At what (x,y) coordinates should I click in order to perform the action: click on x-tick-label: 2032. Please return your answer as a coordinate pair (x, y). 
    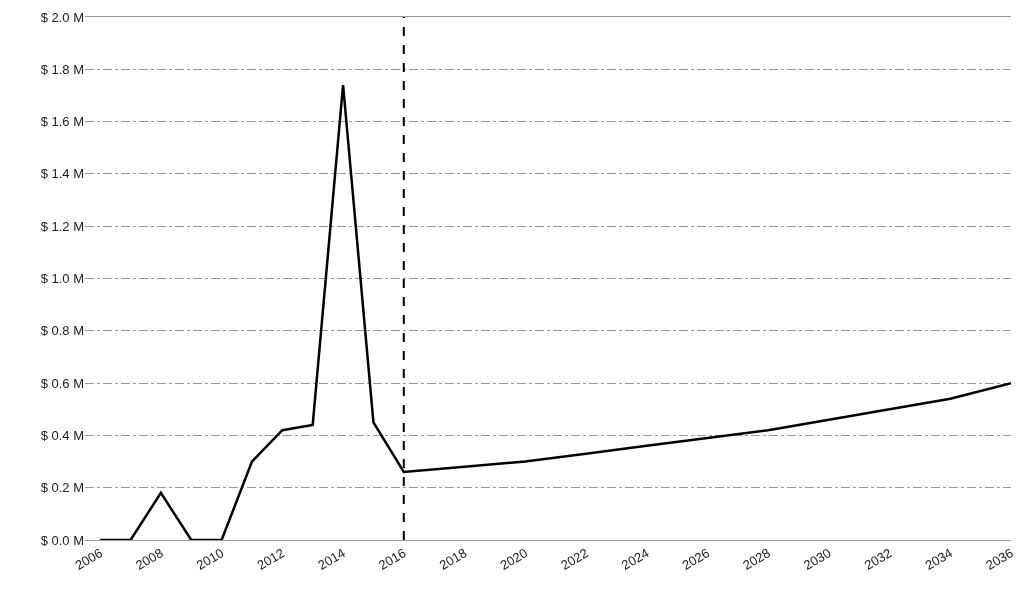
    Looking at the image, I should click on (878, 559).